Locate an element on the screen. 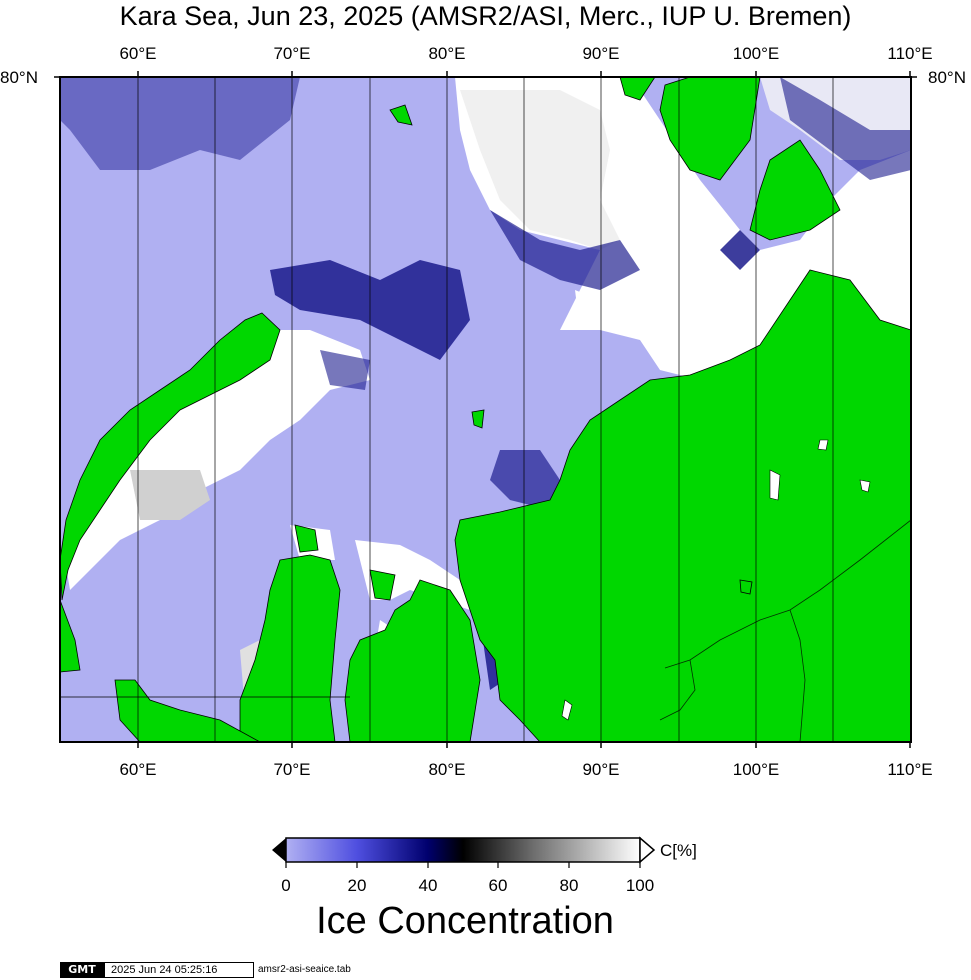  colorbar-tick-100: 100 is located at coordinates (640, 885).